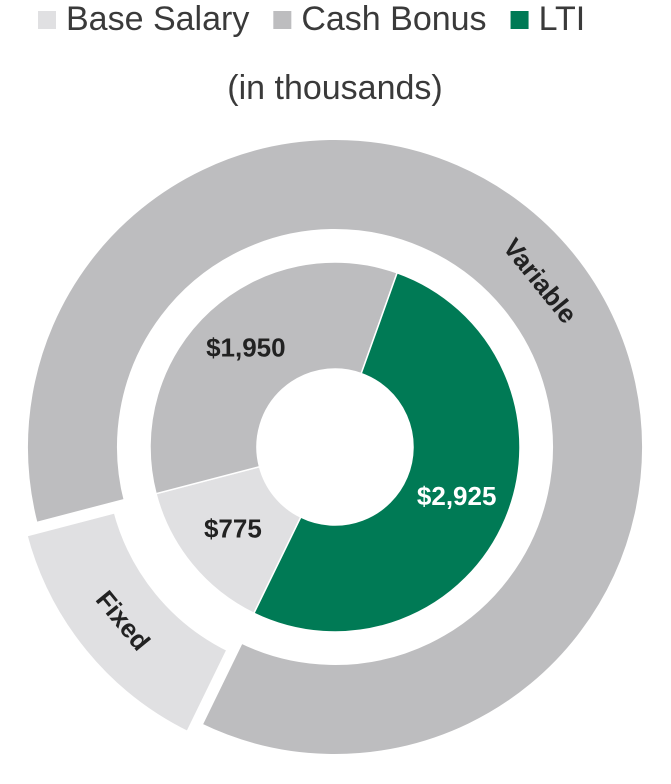 This screenshot has width=671, height=784. I want to click on legend-label: LTI, so click(562, 19).